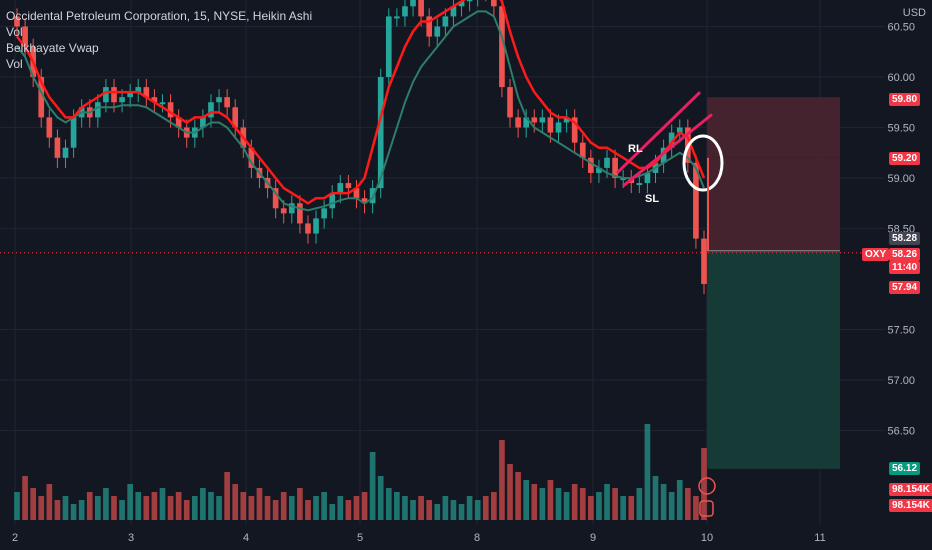 This screenshot has height=550, width=932. What do you see at coordinates (901, 78) in the screenshot?
I see `price-tick-label: 60.00` at bounding box center [901, 78].